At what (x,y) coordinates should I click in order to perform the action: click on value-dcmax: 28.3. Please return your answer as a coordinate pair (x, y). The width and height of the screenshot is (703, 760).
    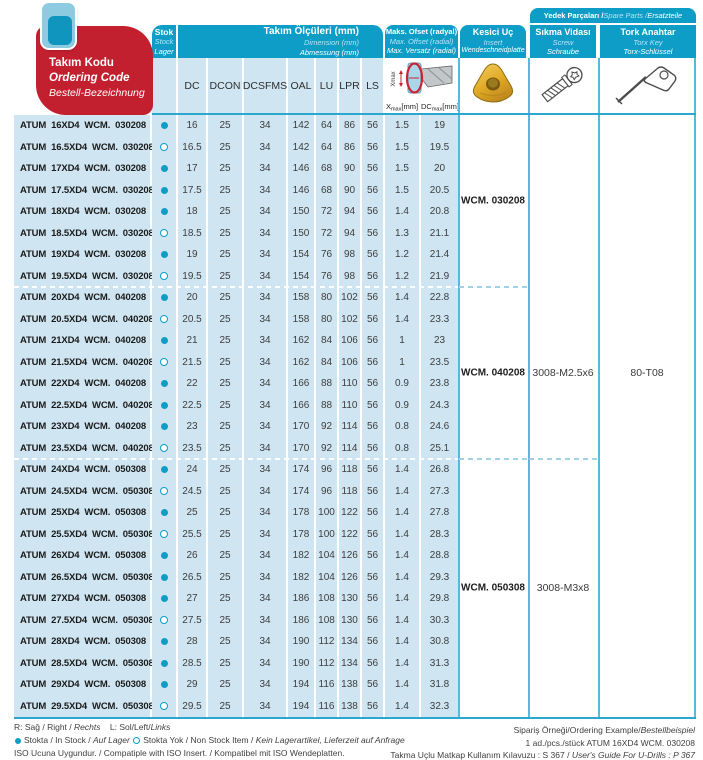
    Looking at the image, I should click on (439, 534).